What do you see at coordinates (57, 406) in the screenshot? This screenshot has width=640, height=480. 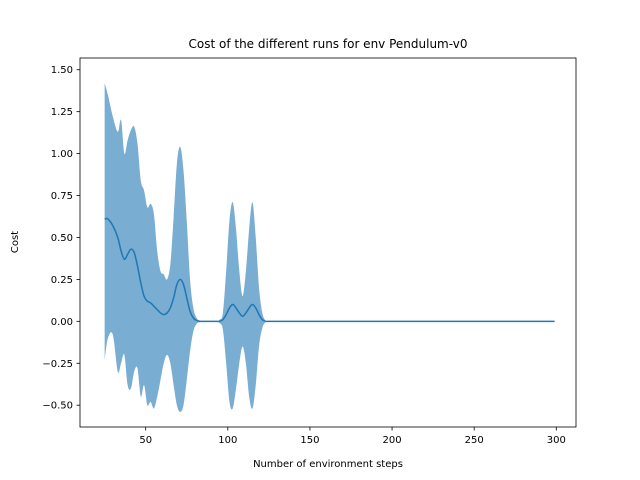 I see `y-tick-label: −0.50` at bounding box center [57, 406].